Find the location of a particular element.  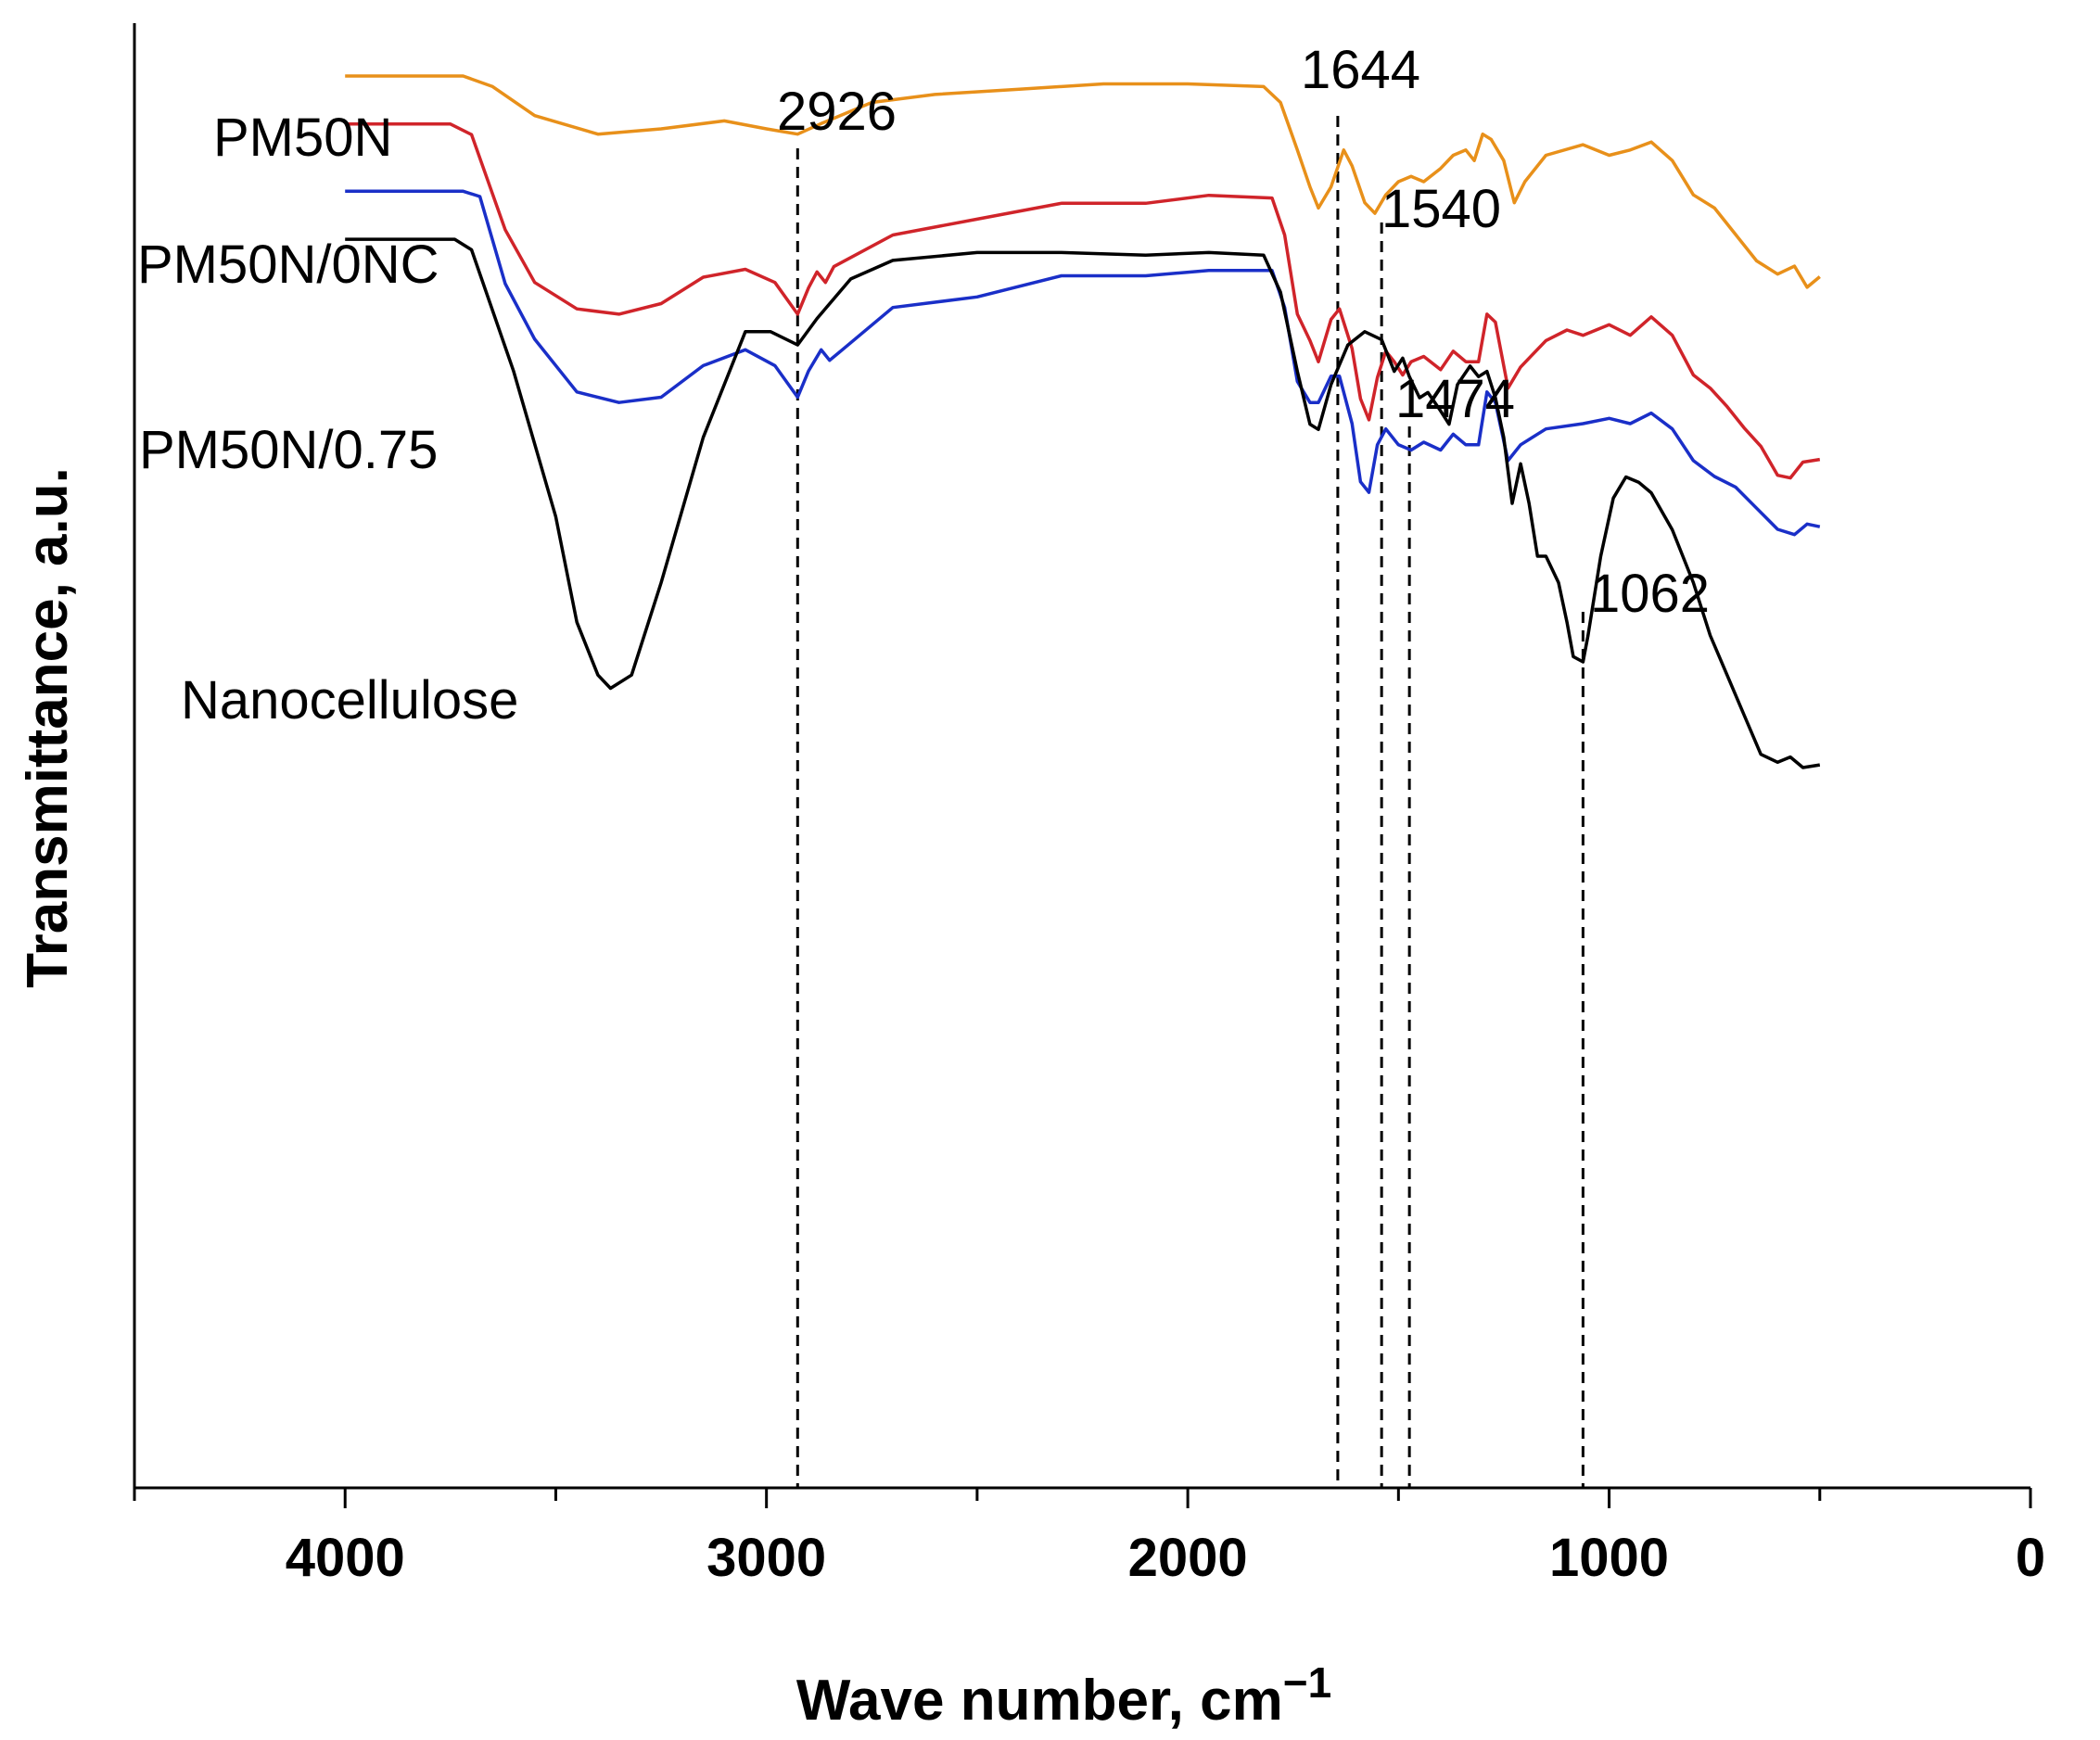

x-axis-ticks: 4000 3000 2000 1000 0 is located at coordinates (1089, 1538).